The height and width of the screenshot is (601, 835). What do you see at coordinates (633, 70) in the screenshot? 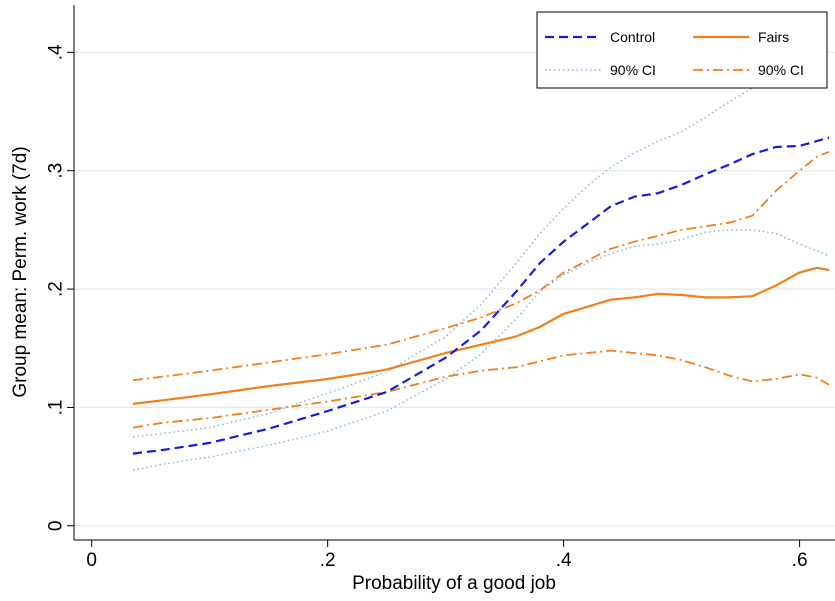
I see `legend-label-control-ci: 90% CI` at bounding box center [633, 70].